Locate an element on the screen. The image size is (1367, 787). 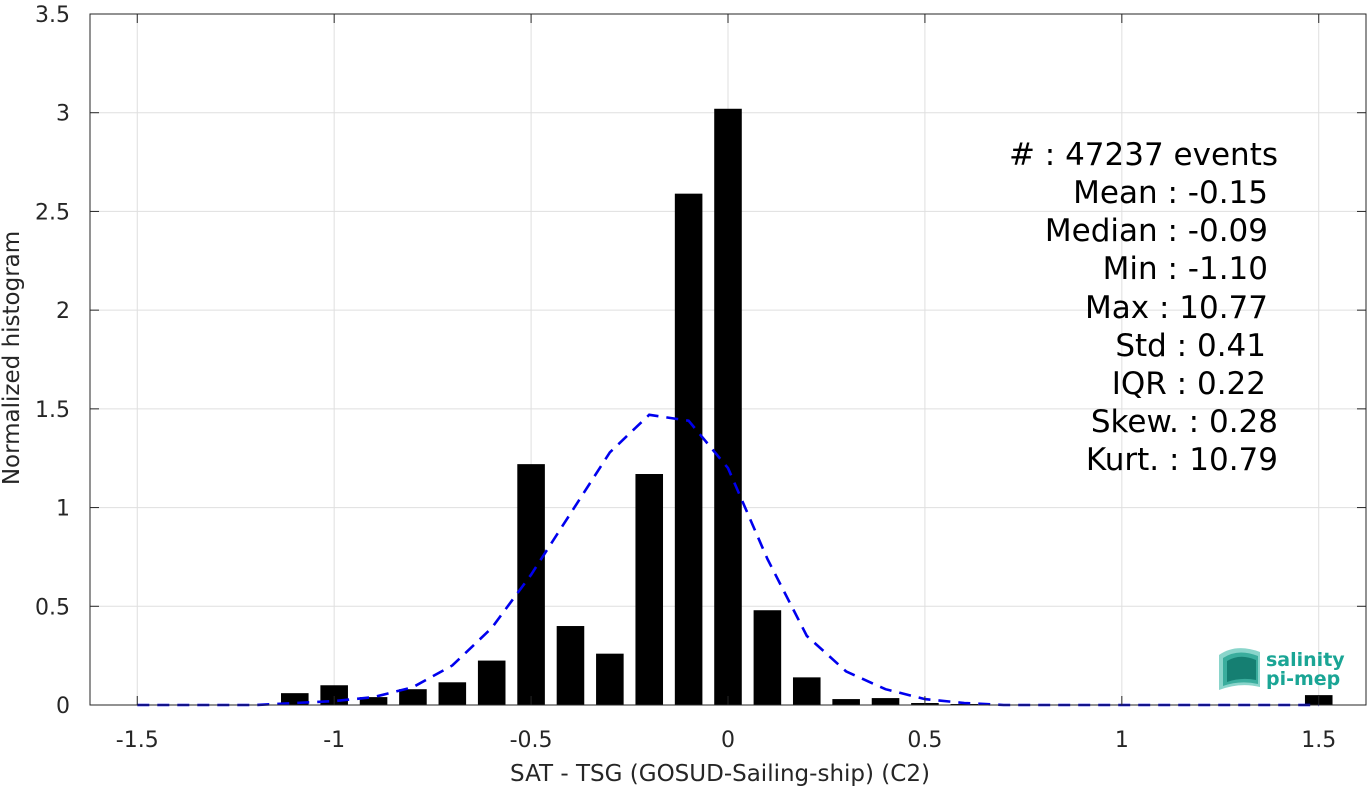
stat-iqr: IQR : 0.22 is located at coordinates (1189, 384).